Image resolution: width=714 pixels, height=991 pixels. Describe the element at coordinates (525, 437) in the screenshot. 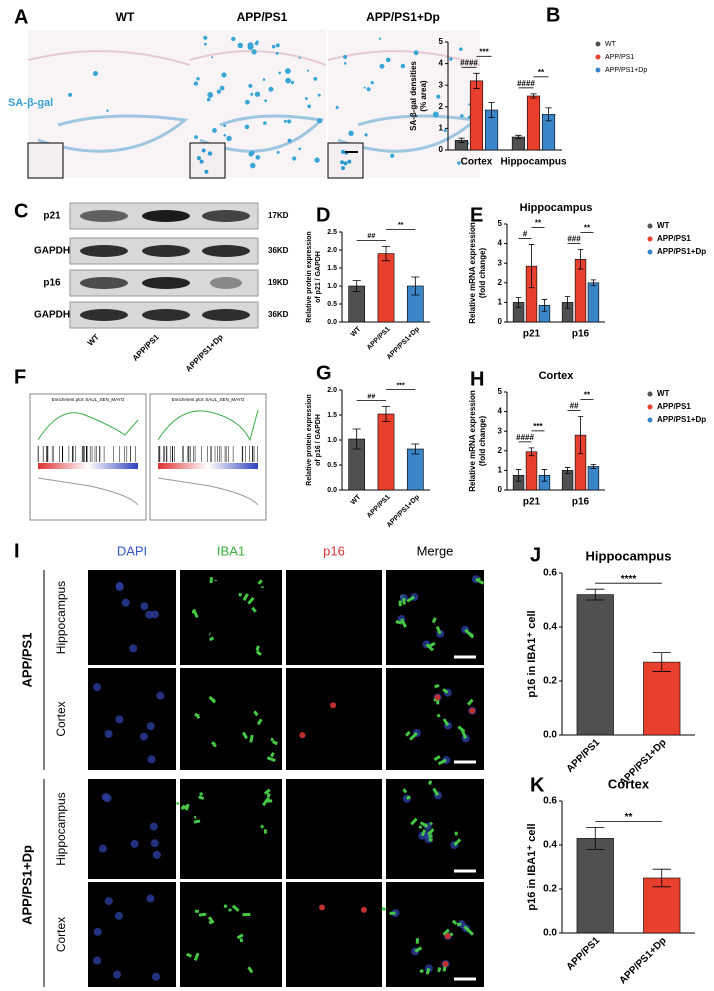

I see `significance-label: ####` at that location.